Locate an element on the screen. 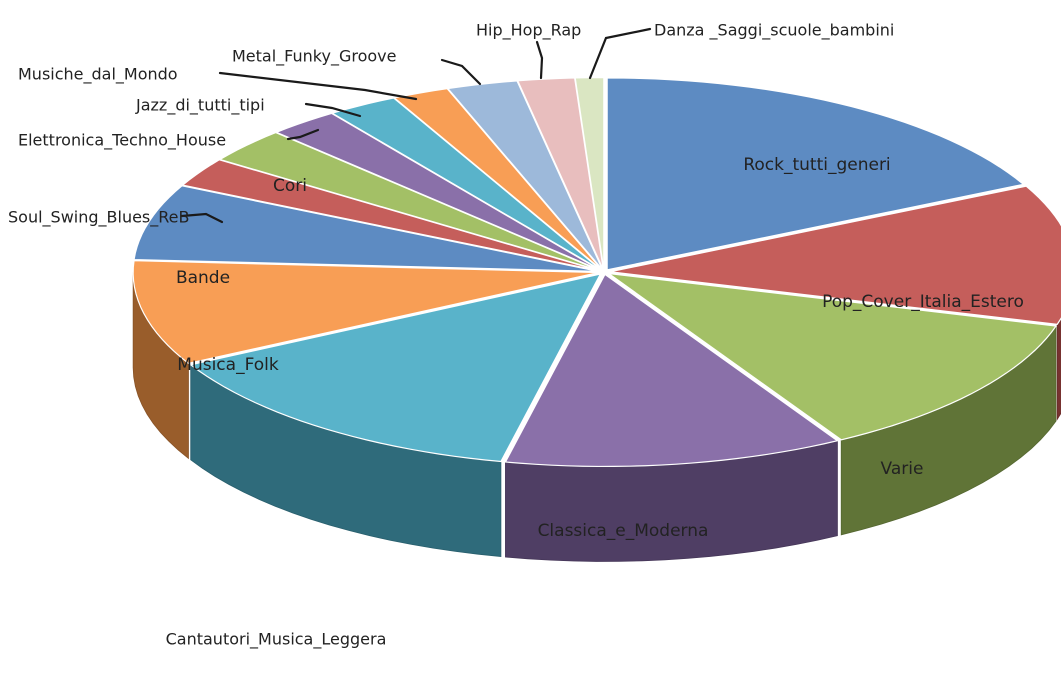  slice-label-8: Cori is located at coordinates (290, 186).